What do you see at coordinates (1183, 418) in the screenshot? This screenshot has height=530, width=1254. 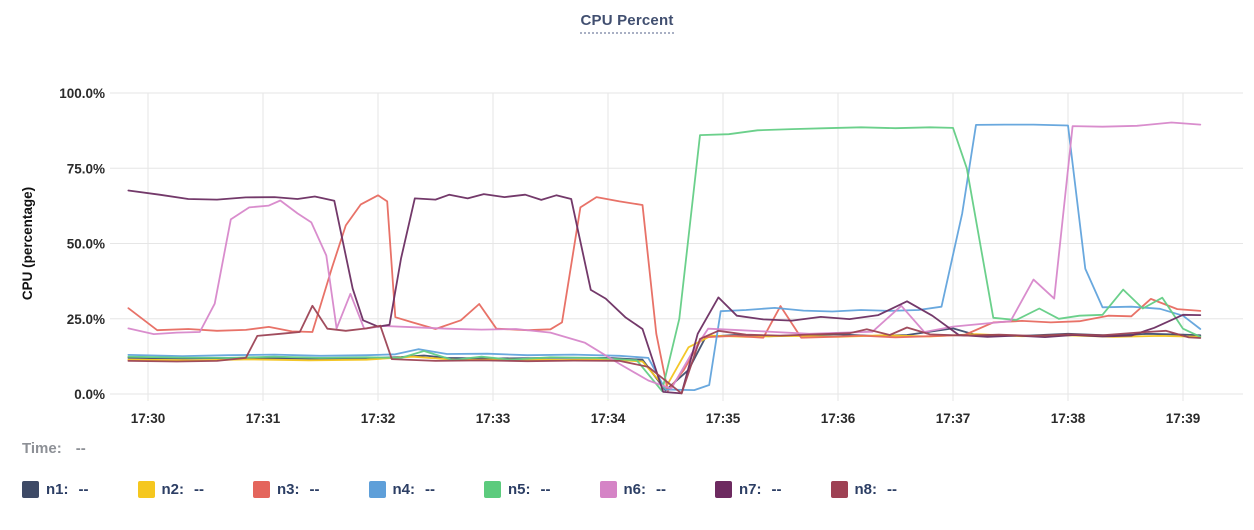 I see `x-axis-tick-label: 17:39` at bounding box center [1183, 418].